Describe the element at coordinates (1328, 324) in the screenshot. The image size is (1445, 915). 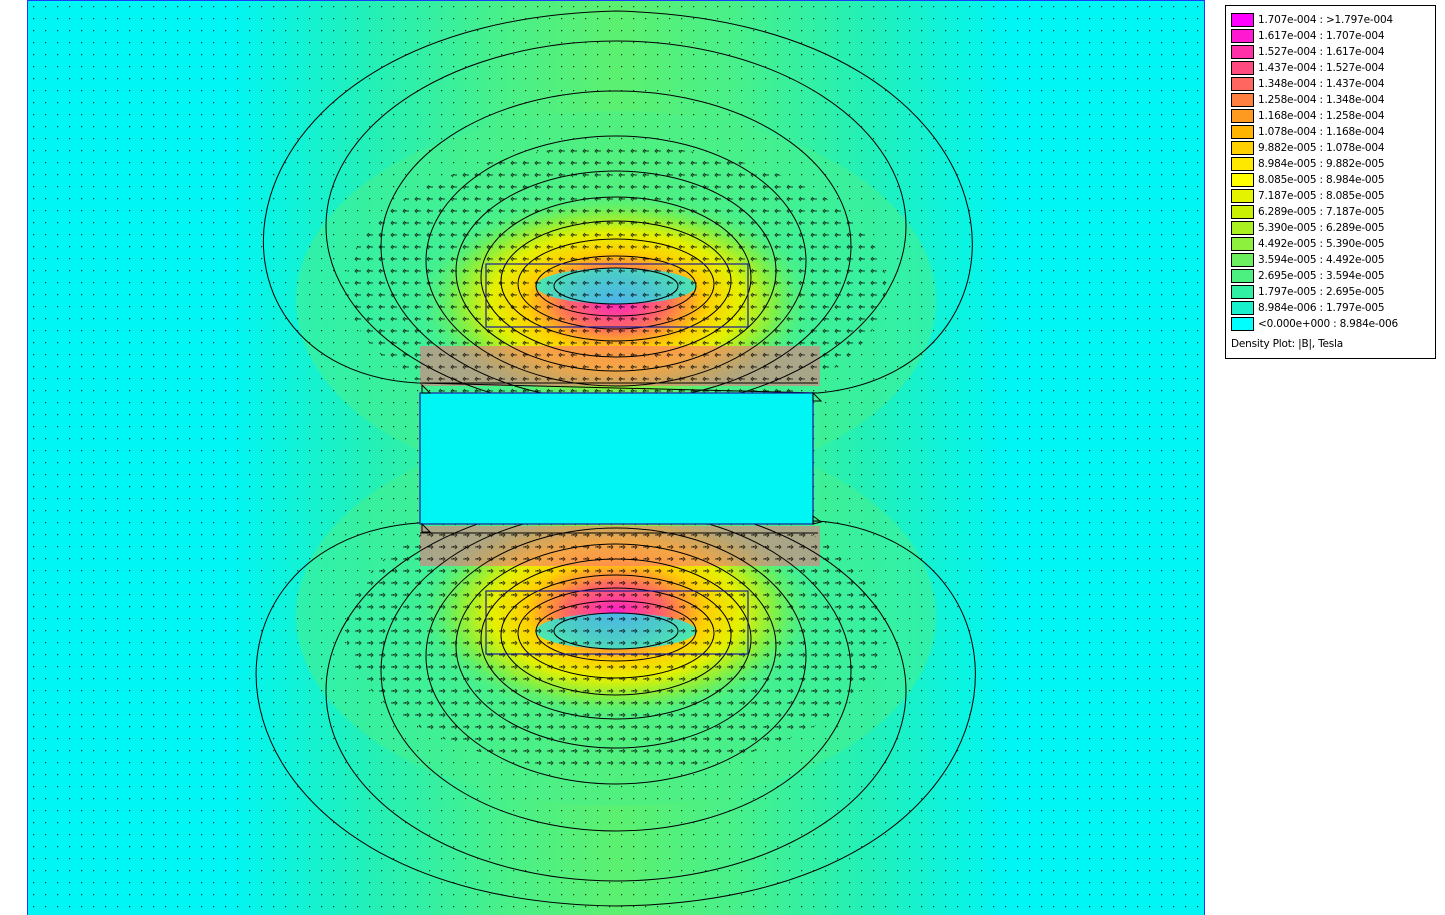
I see `legend-label: <0.000e+000 : 8.984e-006` at that location.